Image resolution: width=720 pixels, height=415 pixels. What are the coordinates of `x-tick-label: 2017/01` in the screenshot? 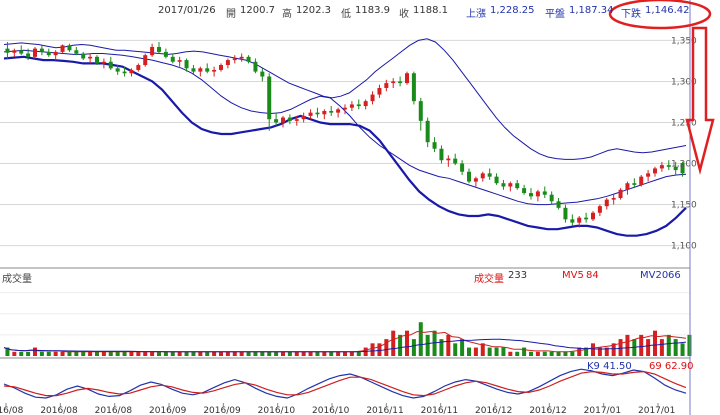 It's located at (656, 410).